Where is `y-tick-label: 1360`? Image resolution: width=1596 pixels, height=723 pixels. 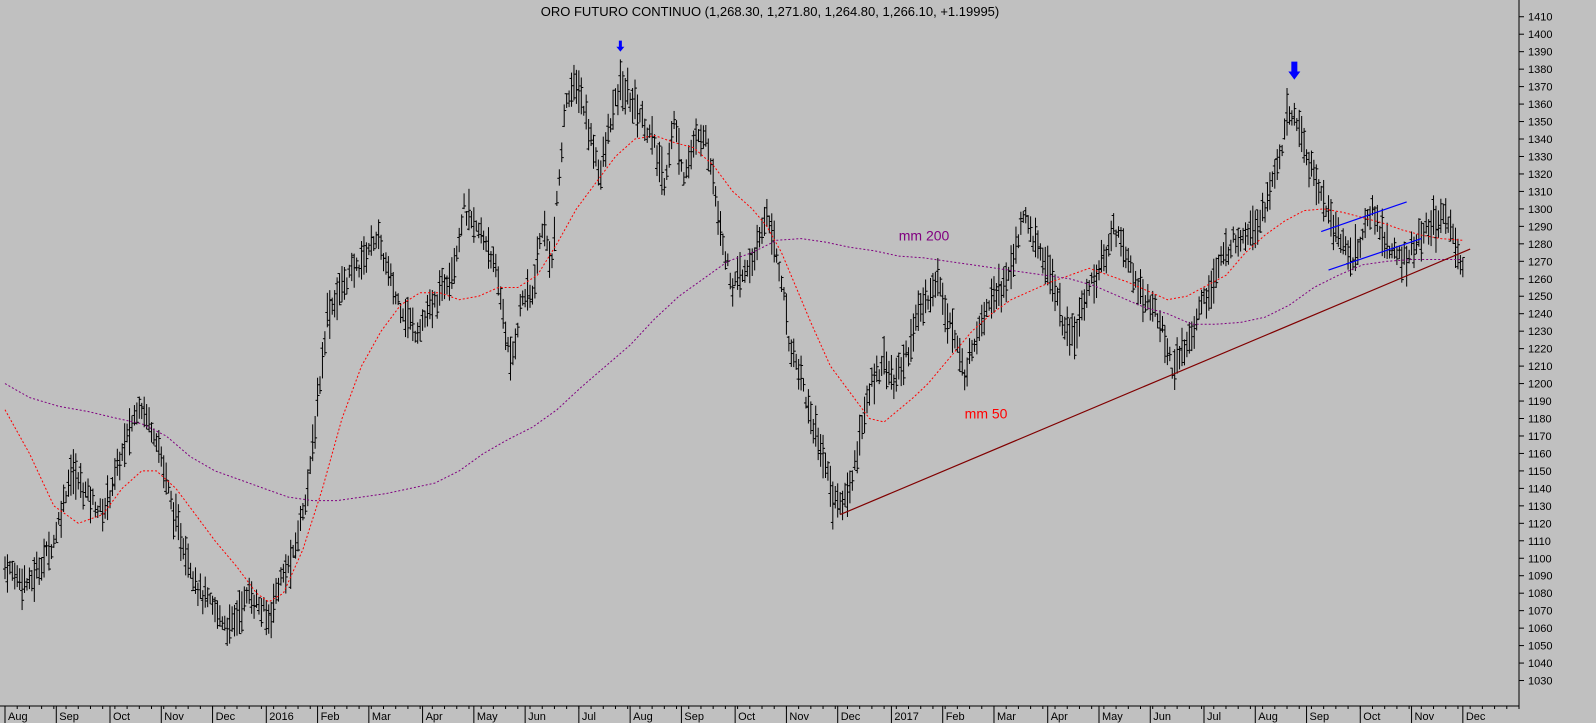
y-tick-label: 1360 is located at coordinates (1540, 105).